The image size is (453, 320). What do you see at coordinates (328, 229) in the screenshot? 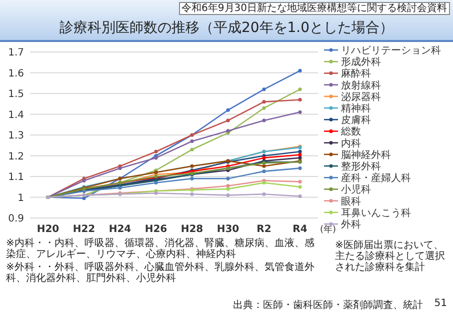
I see `x-axis-title: (年)` at bounding box center [328, 229].